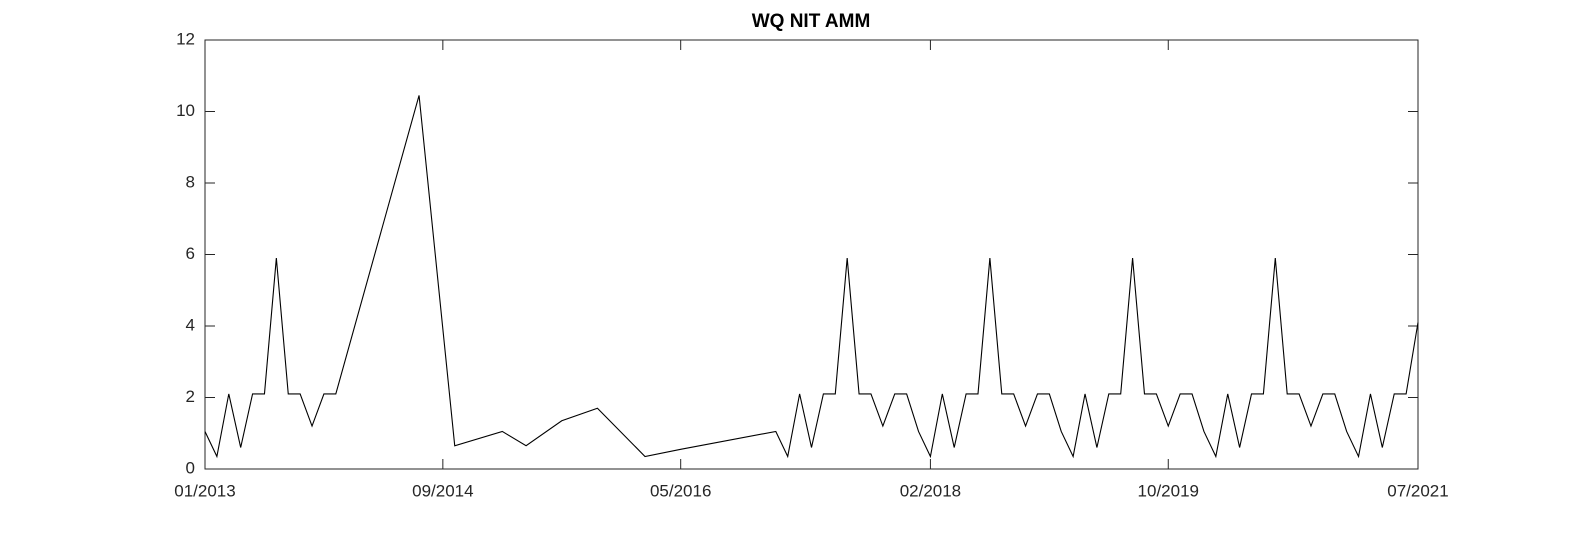 This screenshot has width=1591, height=536. I want to click on x-tick-label: 09/2014, so click(442, 490).